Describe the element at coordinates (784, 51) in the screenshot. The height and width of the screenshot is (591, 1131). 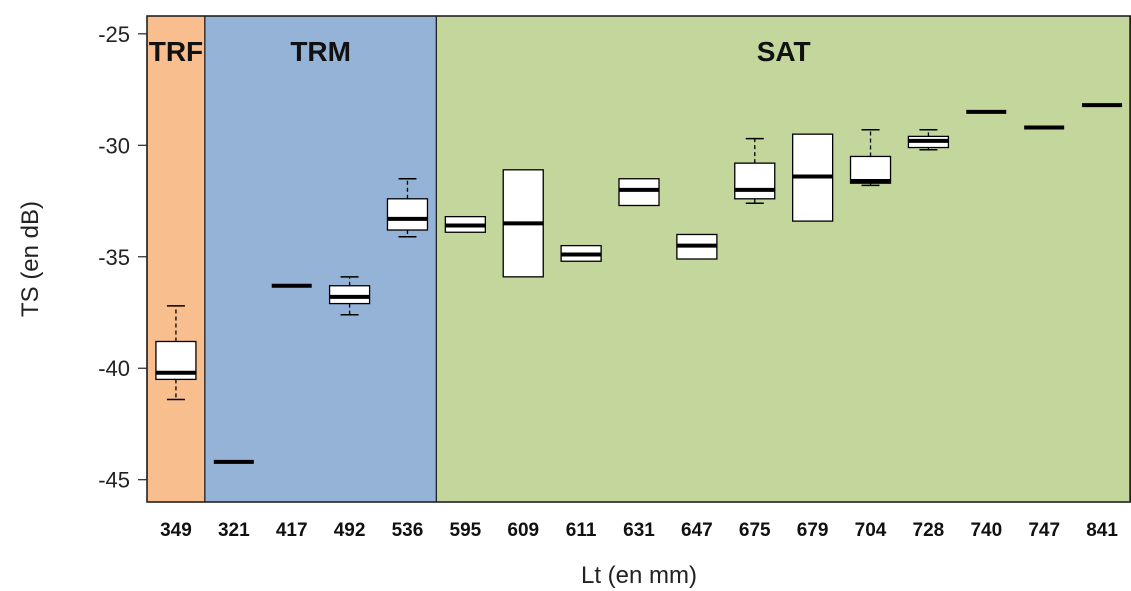
I see `region-label-sat: SAT` at that location.